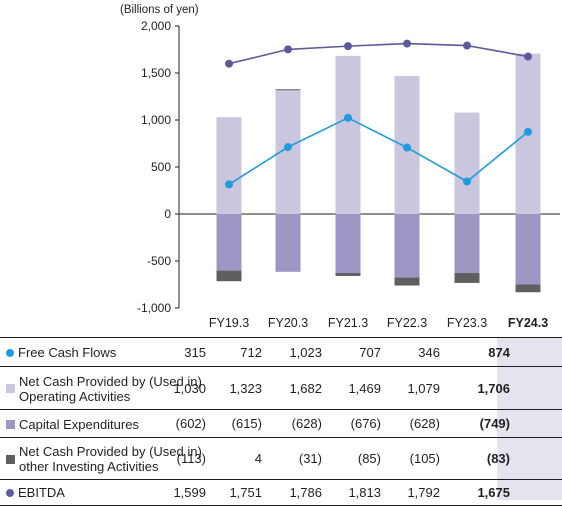  What do you see at coordinates (245, 492) in the screenshot?
I see `table-cell: 1,751` at bounding box center [245, 492].